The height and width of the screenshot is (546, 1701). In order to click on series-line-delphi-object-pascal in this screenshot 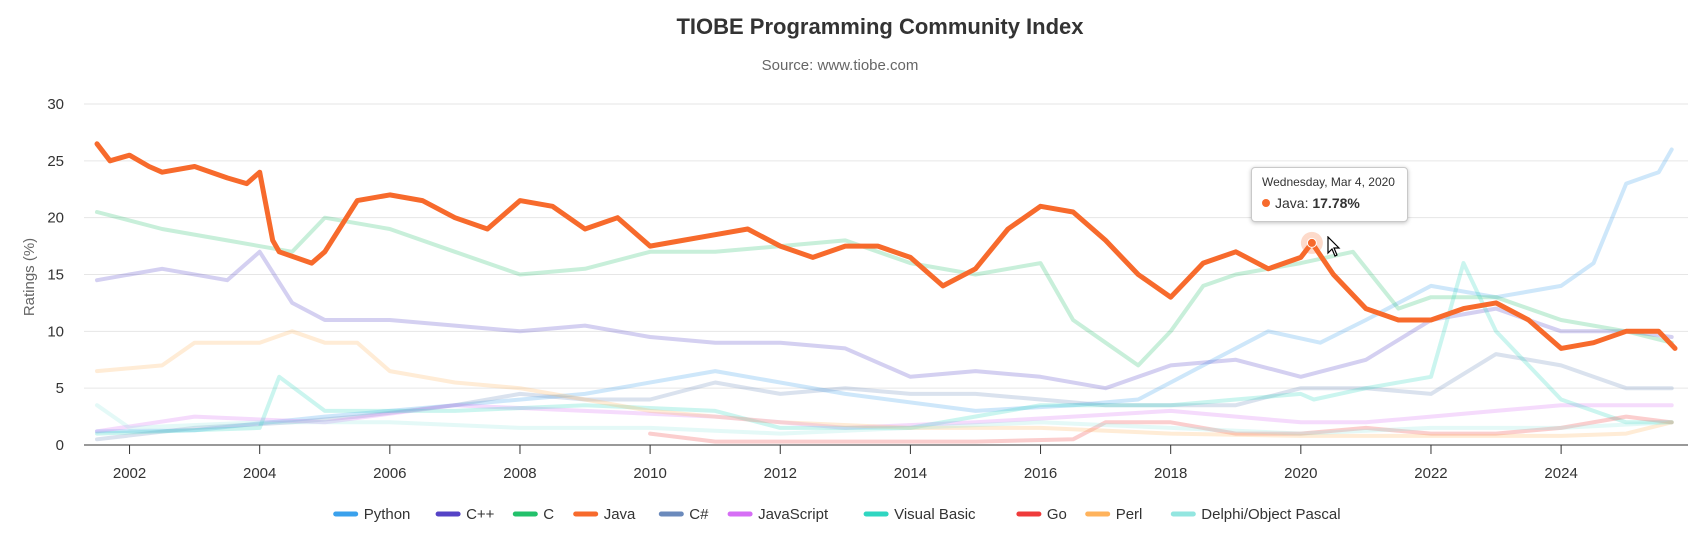, I will do `click(884, 419)`.